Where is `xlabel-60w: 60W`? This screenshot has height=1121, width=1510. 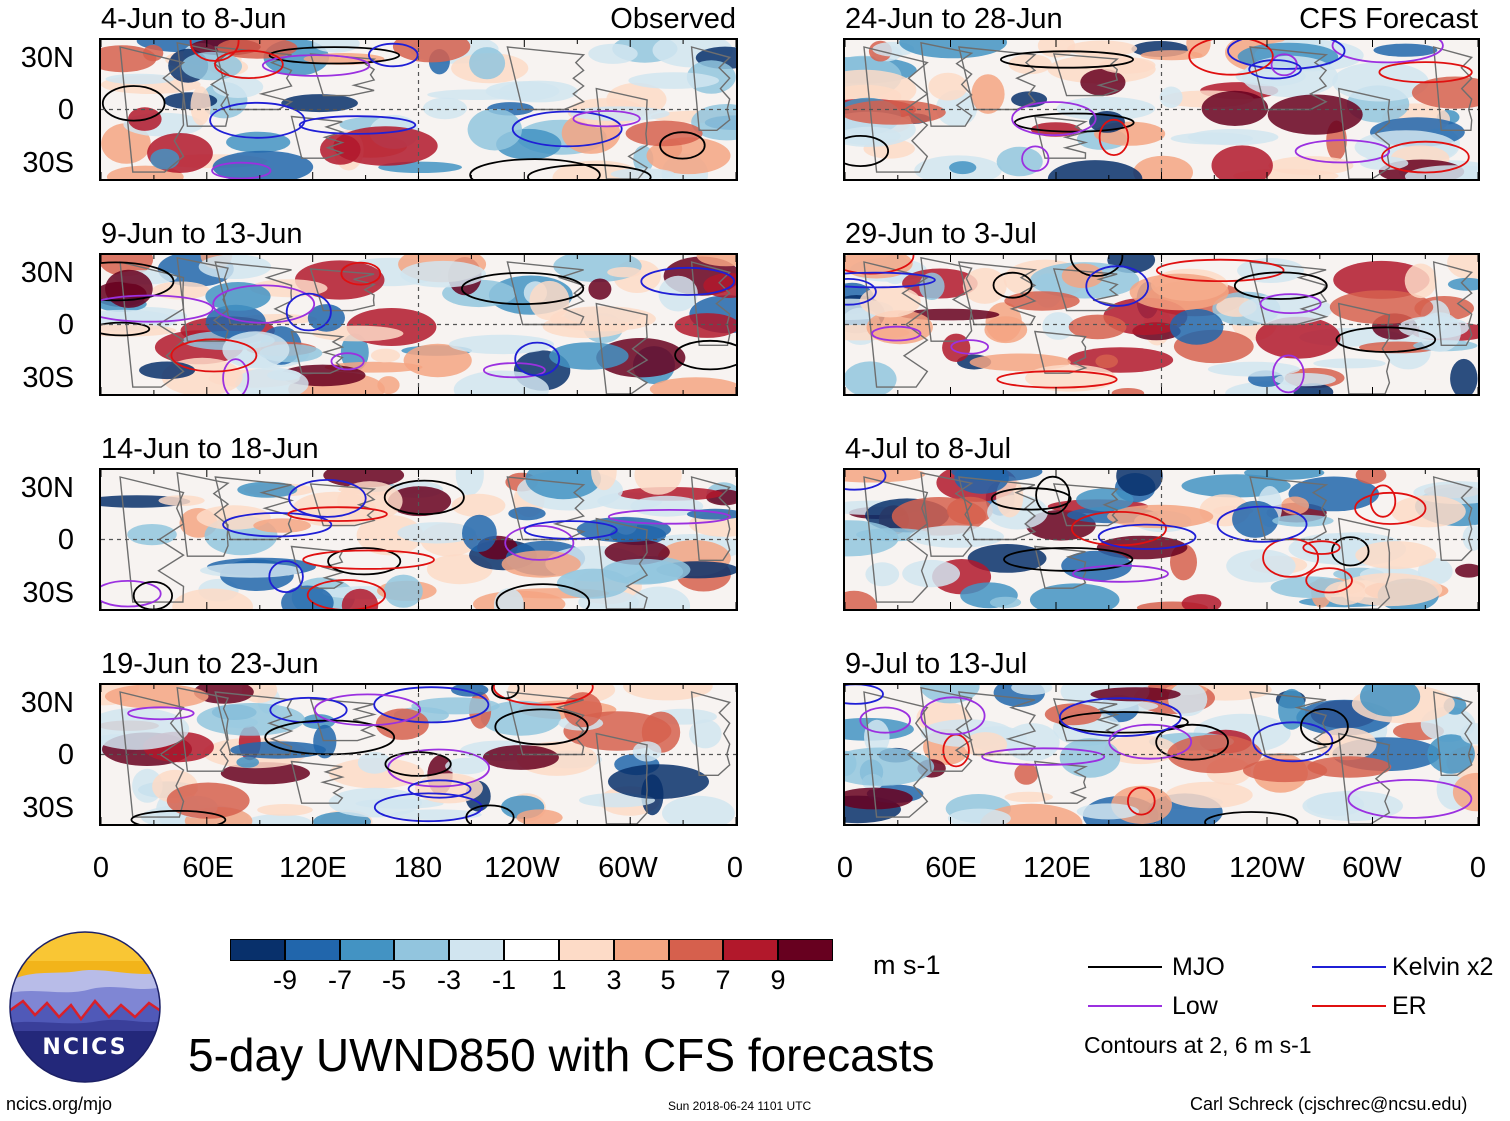
xlabel-60w: 60W is located at coordinates (1372, 868).